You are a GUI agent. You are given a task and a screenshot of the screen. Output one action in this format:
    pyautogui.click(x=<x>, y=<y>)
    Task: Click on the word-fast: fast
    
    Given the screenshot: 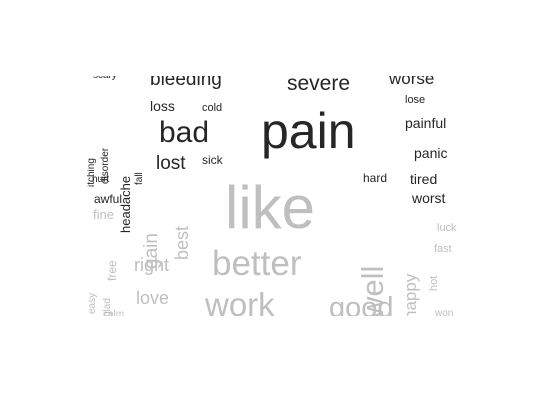 What is the action you would take?
    pyautogui.click(x=443, y=249)
    